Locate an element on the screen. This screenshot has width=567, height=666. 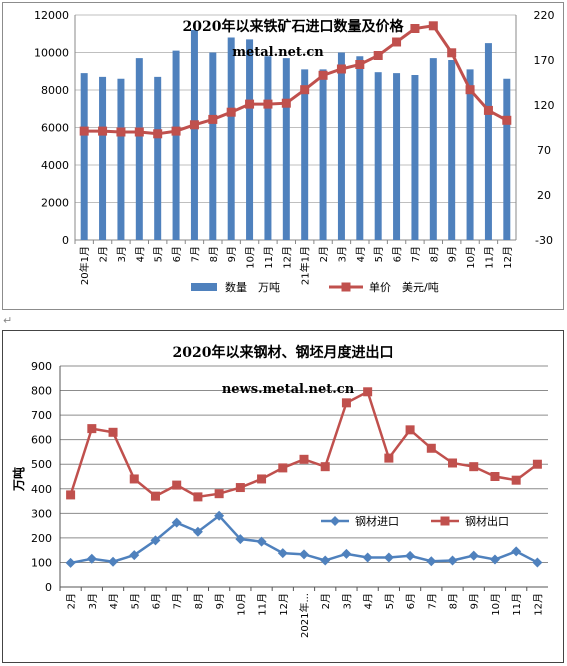
x-tick-label: 8月 is located at coordinates (214, 254).